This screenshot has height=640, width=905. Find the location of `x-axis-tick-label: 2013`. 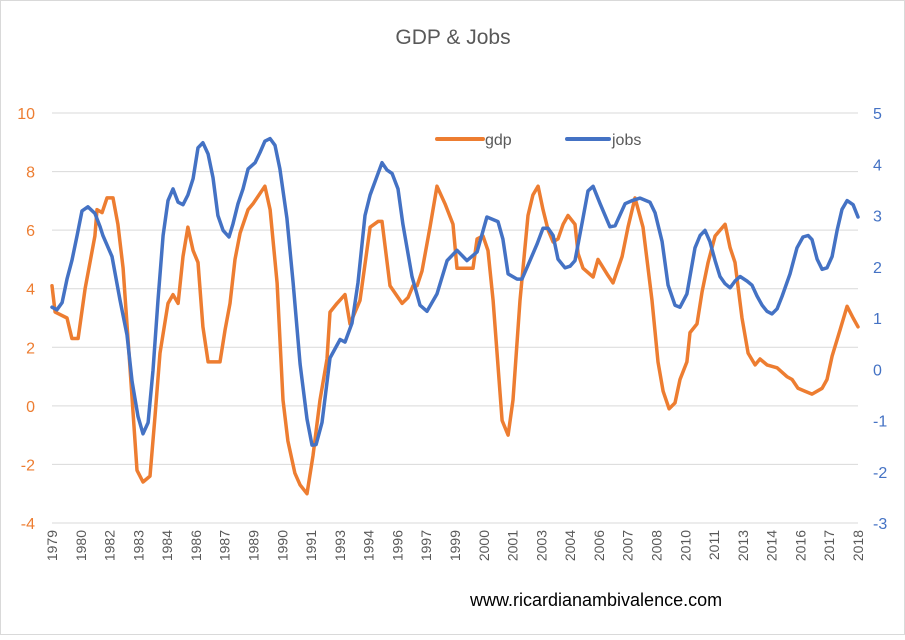

x-axis-tick-label: 2013 is located at coordinates (743, 545).